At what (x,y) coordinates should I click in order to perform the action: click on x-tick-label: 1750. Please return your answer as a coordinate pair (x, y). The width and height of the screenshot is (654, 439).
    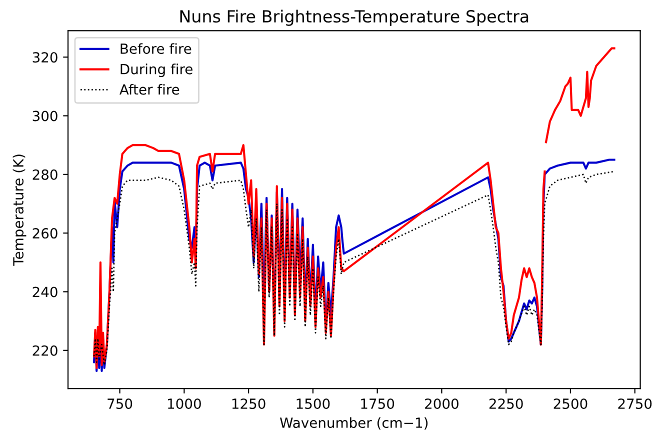
    Looking at the image, I should click on (377, 403).